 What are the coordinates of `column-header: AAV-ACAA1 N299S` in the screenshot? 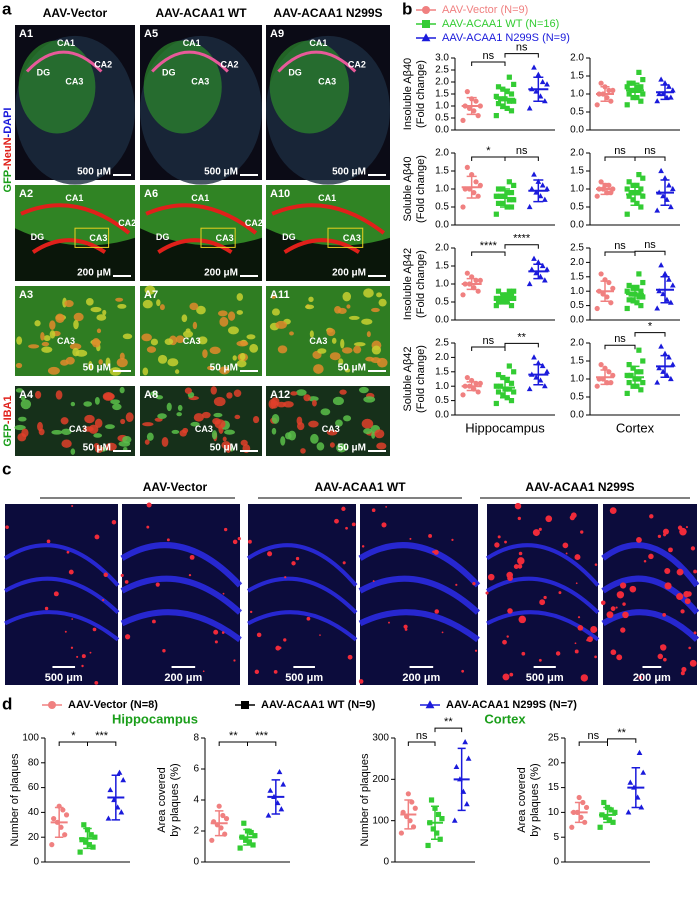 It's located at (327, 13).